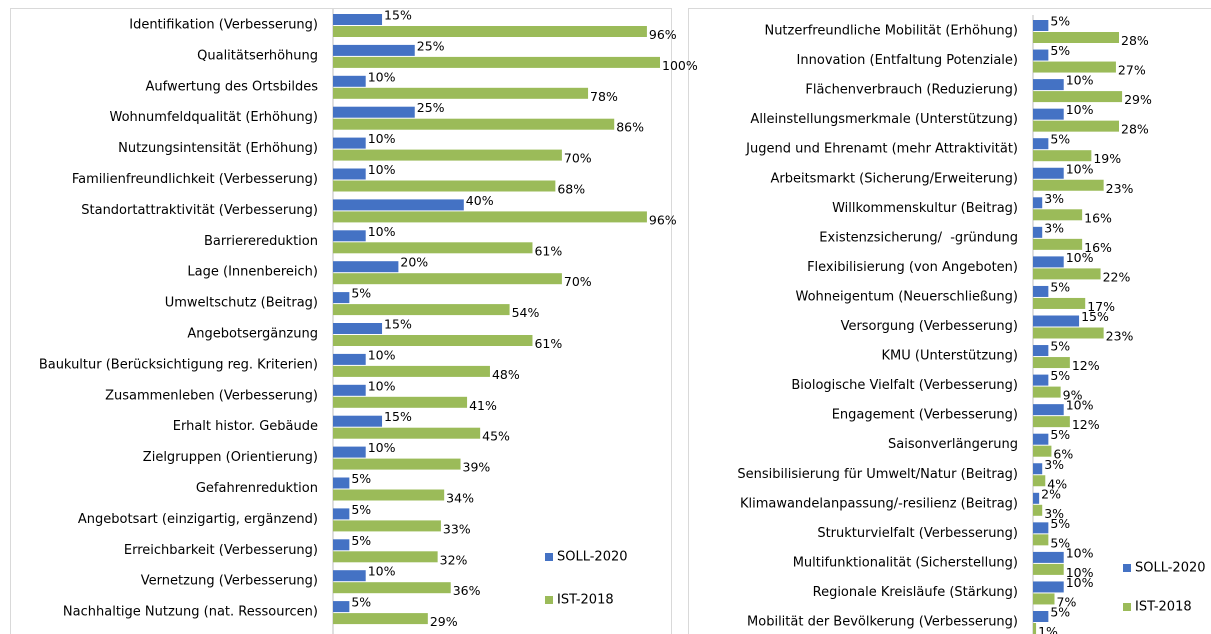 The image size is (1211, 634). Describe the element at coordinates (884, 119) in the screenshot. I see `category-label: Alleinstellungsmerkmale (Unterstützung)` at that location.